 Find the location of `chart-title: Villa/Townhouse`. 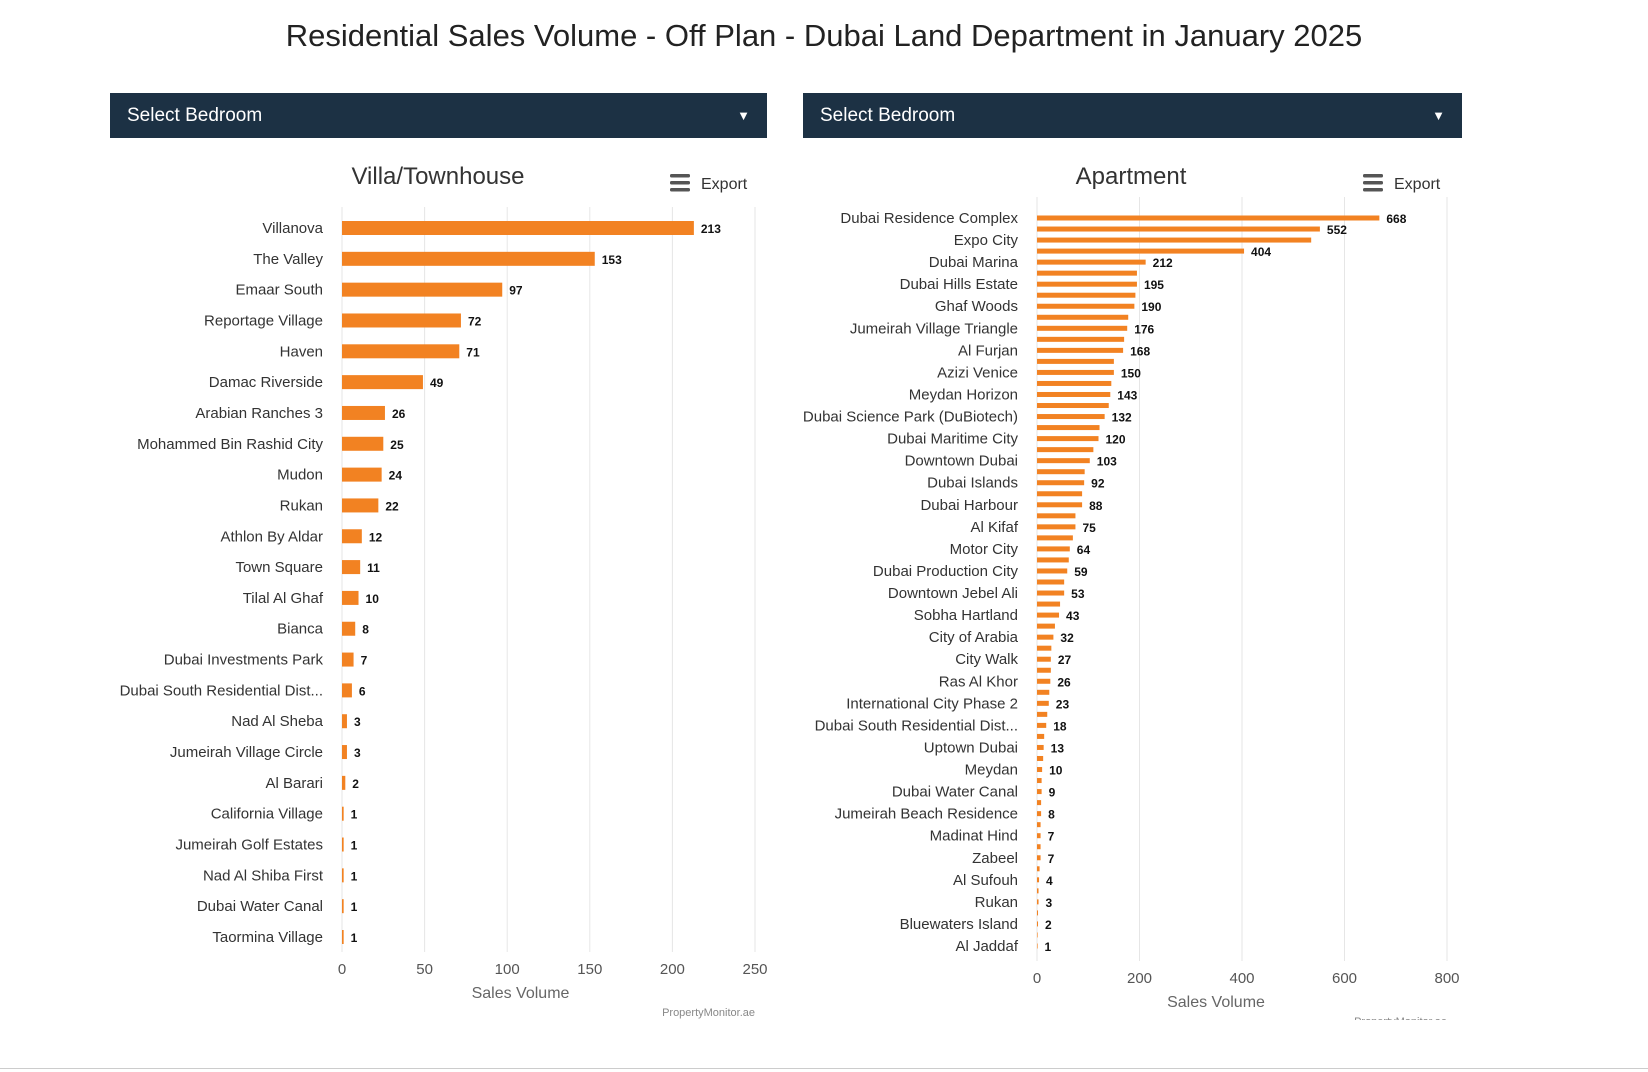

chart-title: Villa/Townhouse is located at coordinates (437, 176).